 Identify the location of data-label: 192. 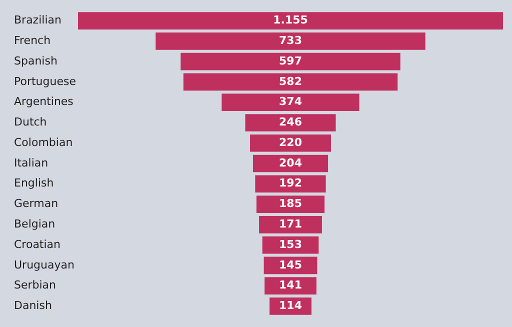
(290, 183).